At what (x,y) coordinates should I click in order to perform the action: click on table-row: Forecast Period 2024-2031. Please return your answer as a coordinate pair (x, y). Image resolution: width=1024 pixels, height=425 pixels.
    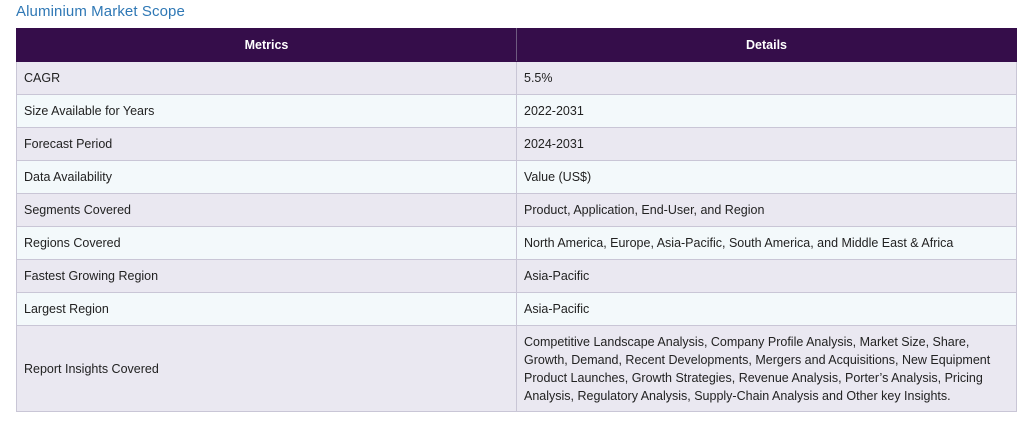
    Looking at the image, I should click on (516, 144).